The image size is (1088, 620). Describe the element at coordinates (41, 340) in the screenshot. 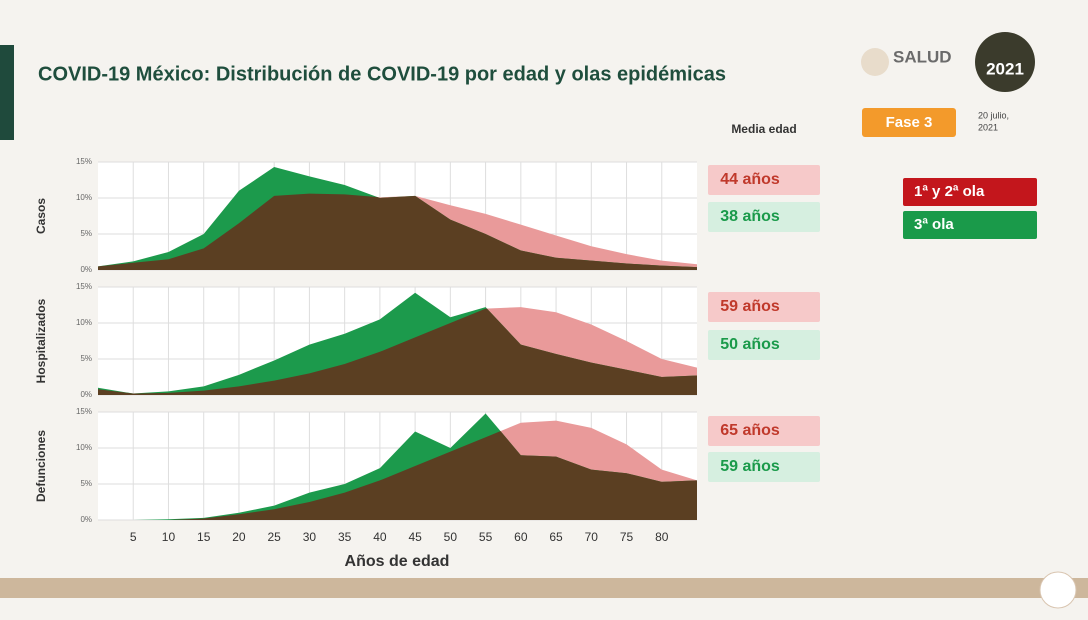

I see `y-axis-label: Hospitalizados` at that location.